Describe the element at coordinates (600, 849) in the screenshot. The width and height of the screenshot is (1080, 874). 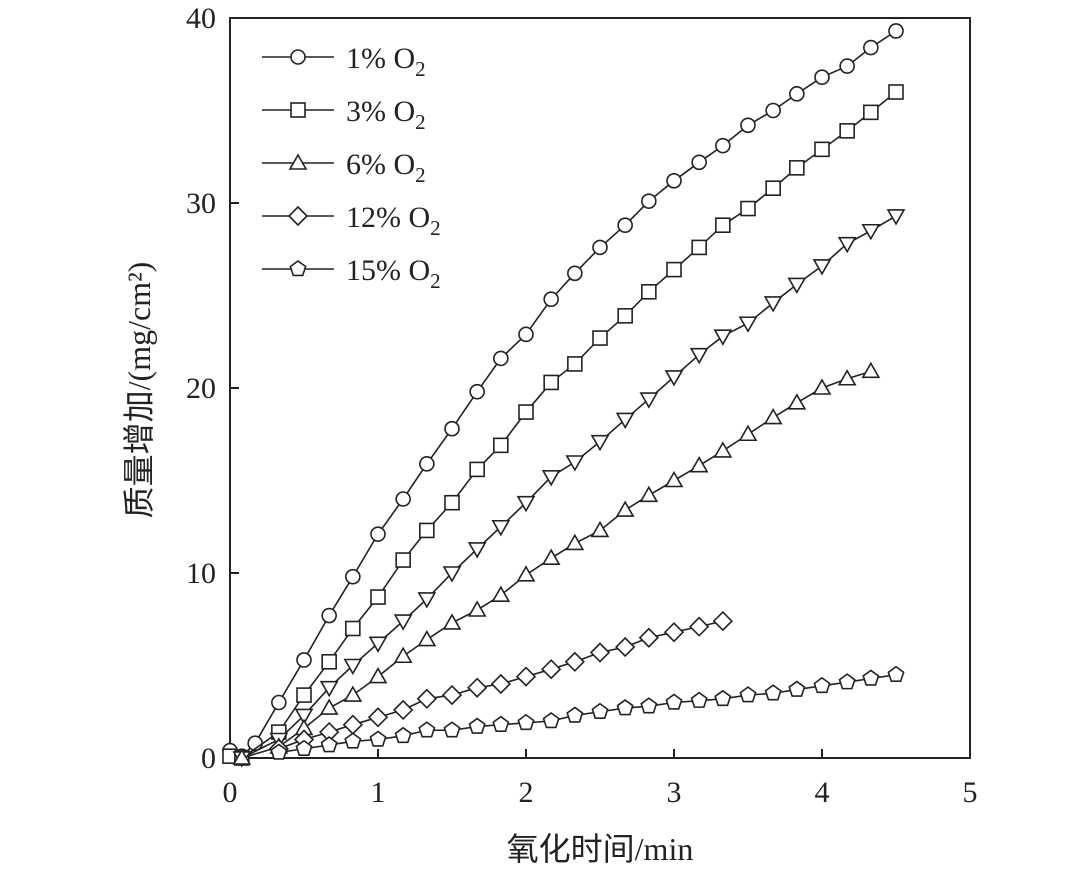
I see `x-axis-title: 氧化时间/min` at that location.